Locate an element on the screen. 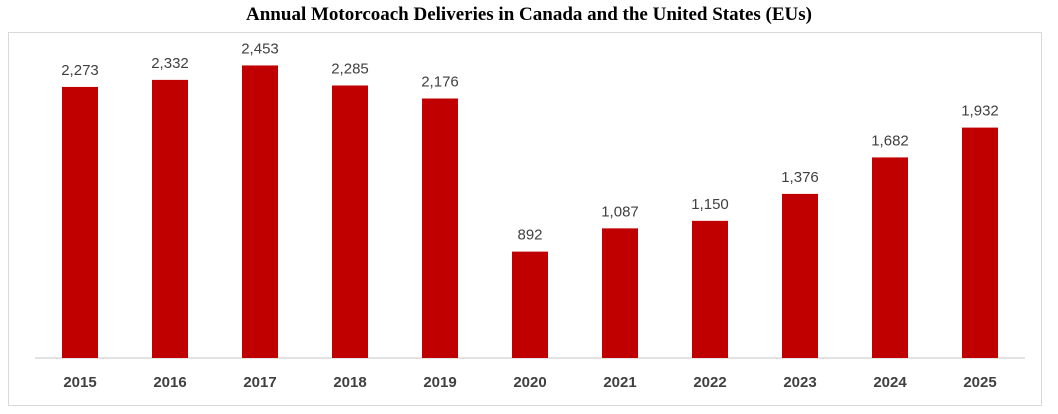  bar-2017 is located at coordinates (260, 212).